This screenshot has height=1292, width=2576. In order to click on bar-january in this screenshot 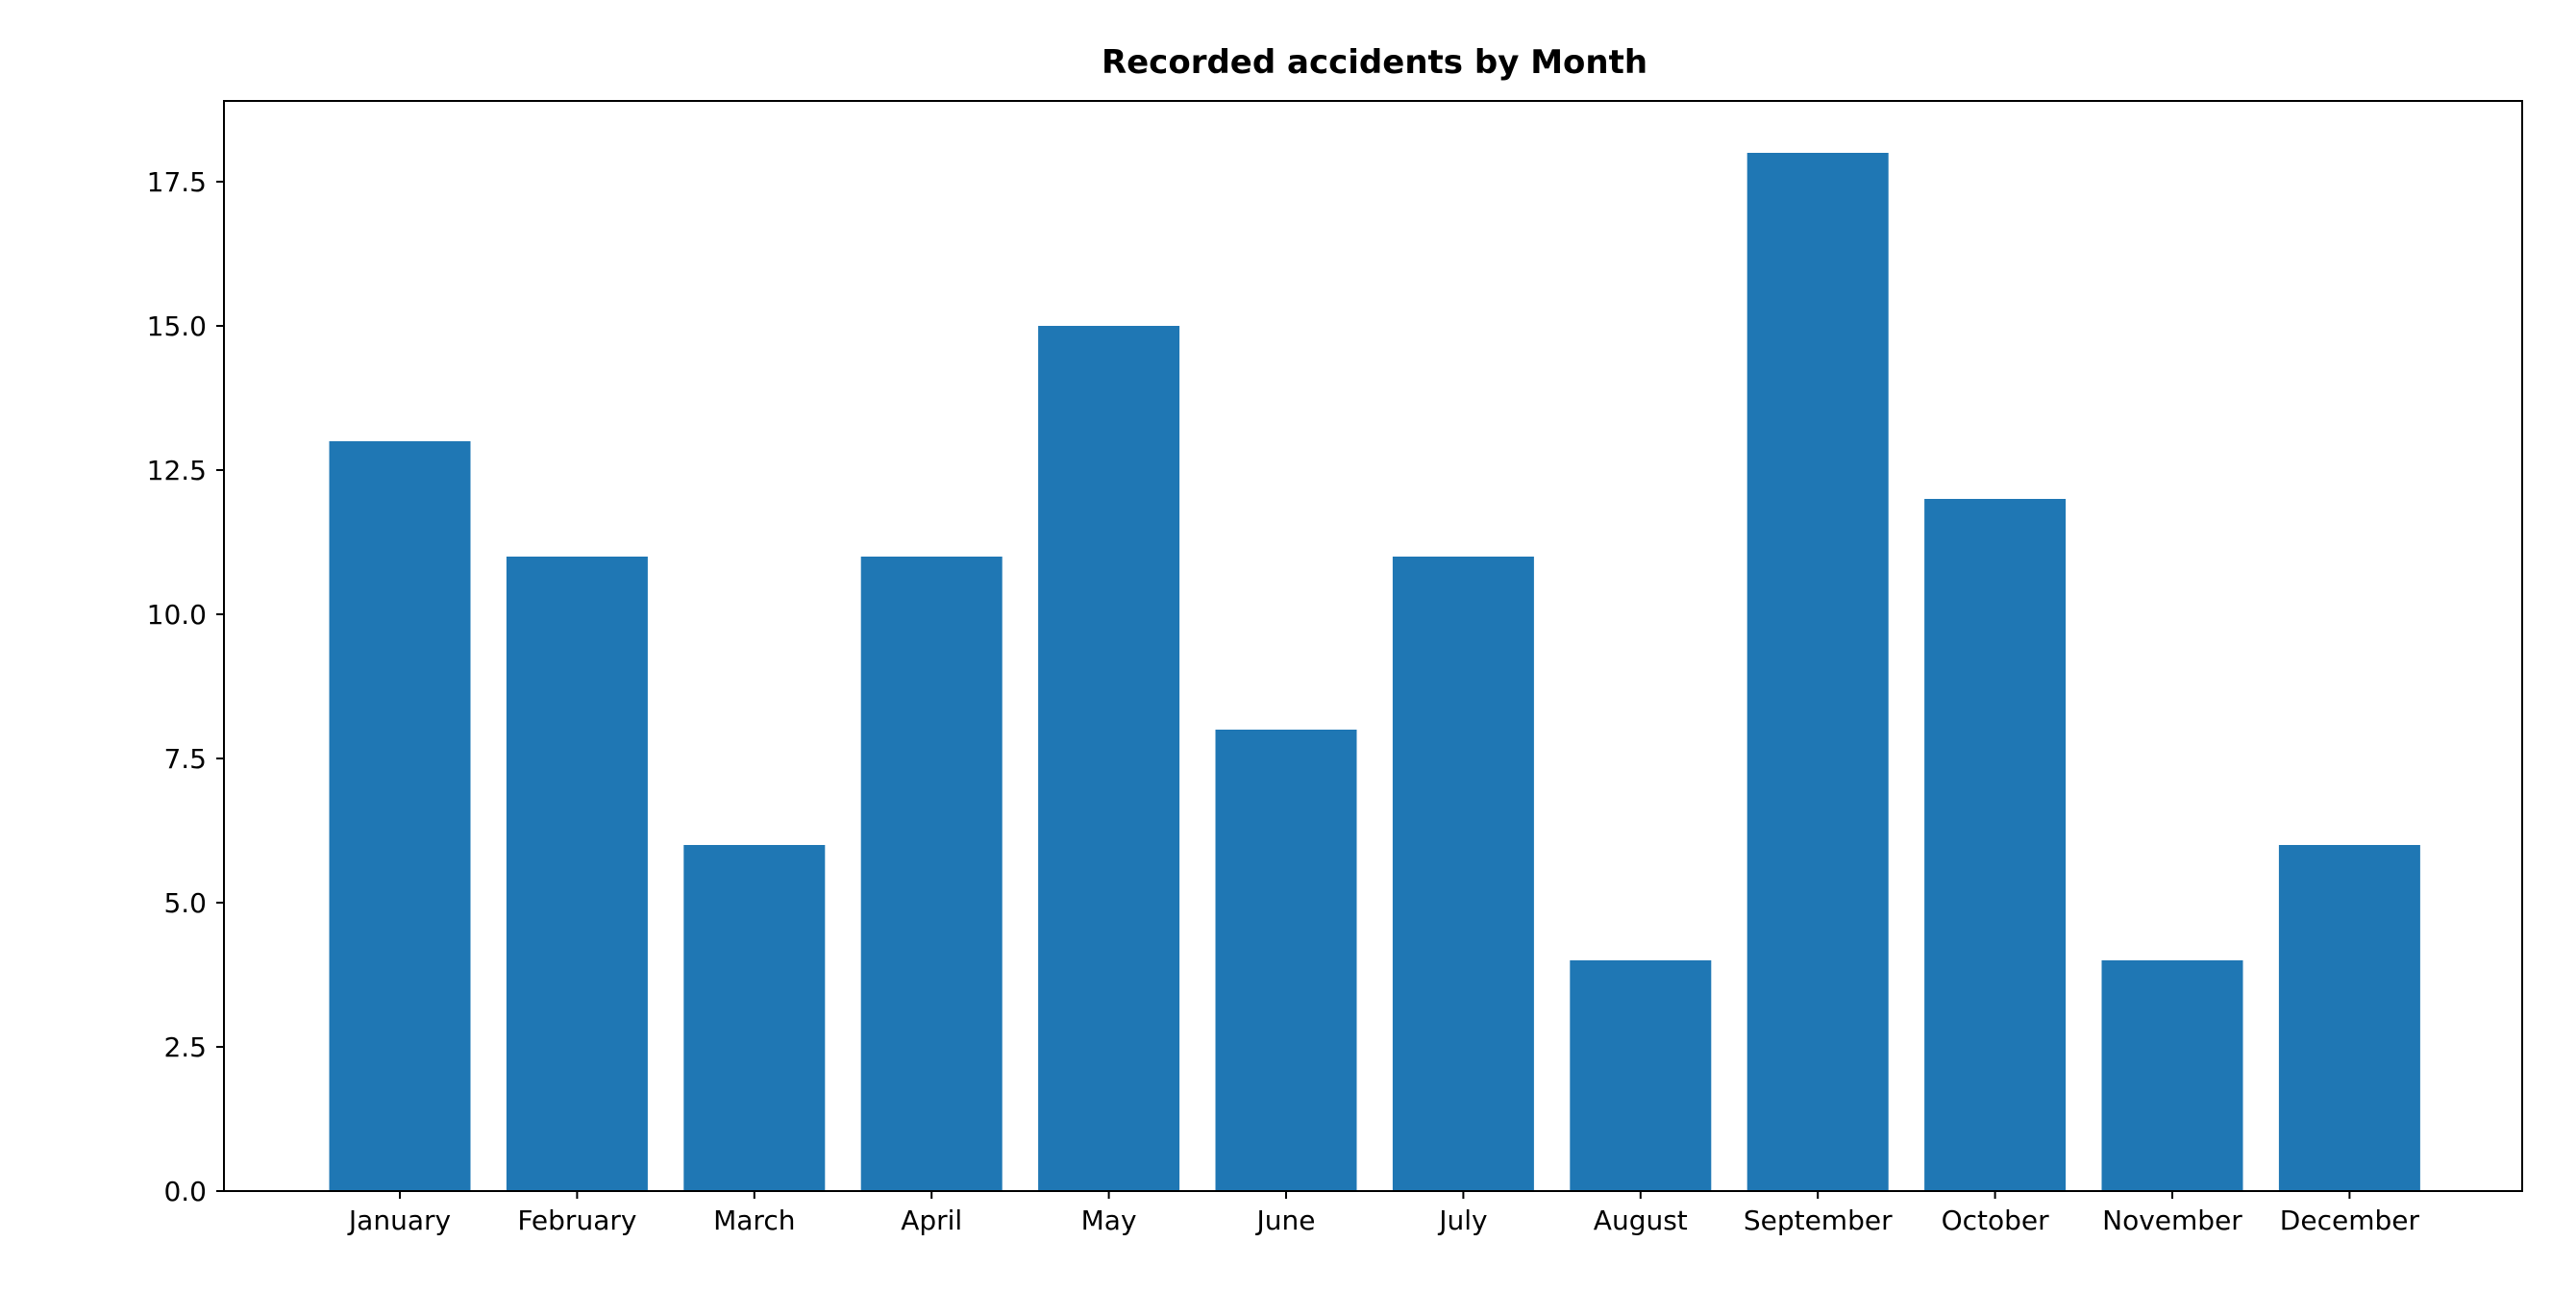, I will do `click(400, 816)`.